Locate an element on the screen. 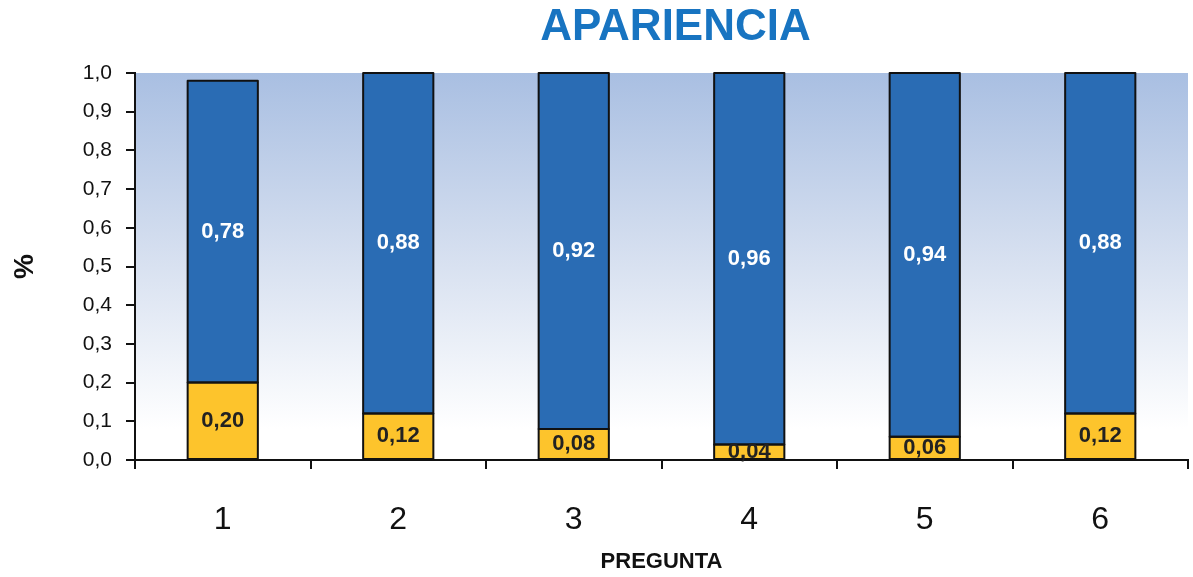 The image size is (1193, 577). data-label: 0,08 is located at coordinates (574, 443).